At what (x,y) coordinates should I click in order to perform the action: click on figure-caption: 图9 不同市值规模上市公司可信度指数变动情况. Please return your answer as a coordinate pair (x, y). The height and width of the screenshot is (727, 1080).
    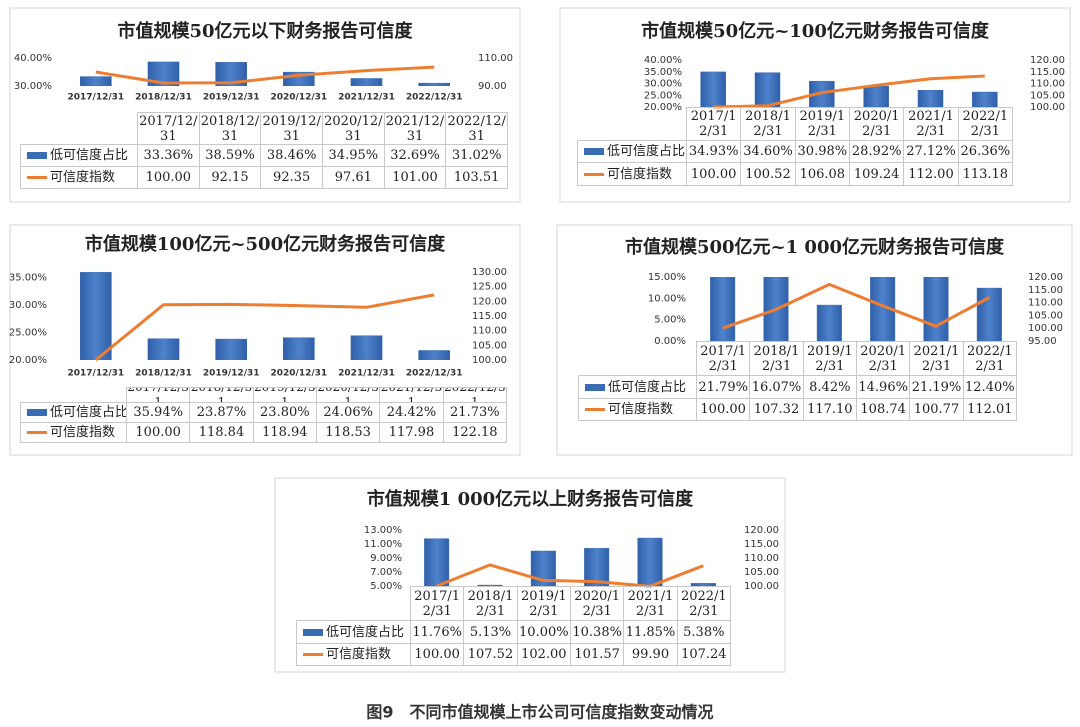
    Looking at the image, I should click on (539, 712).